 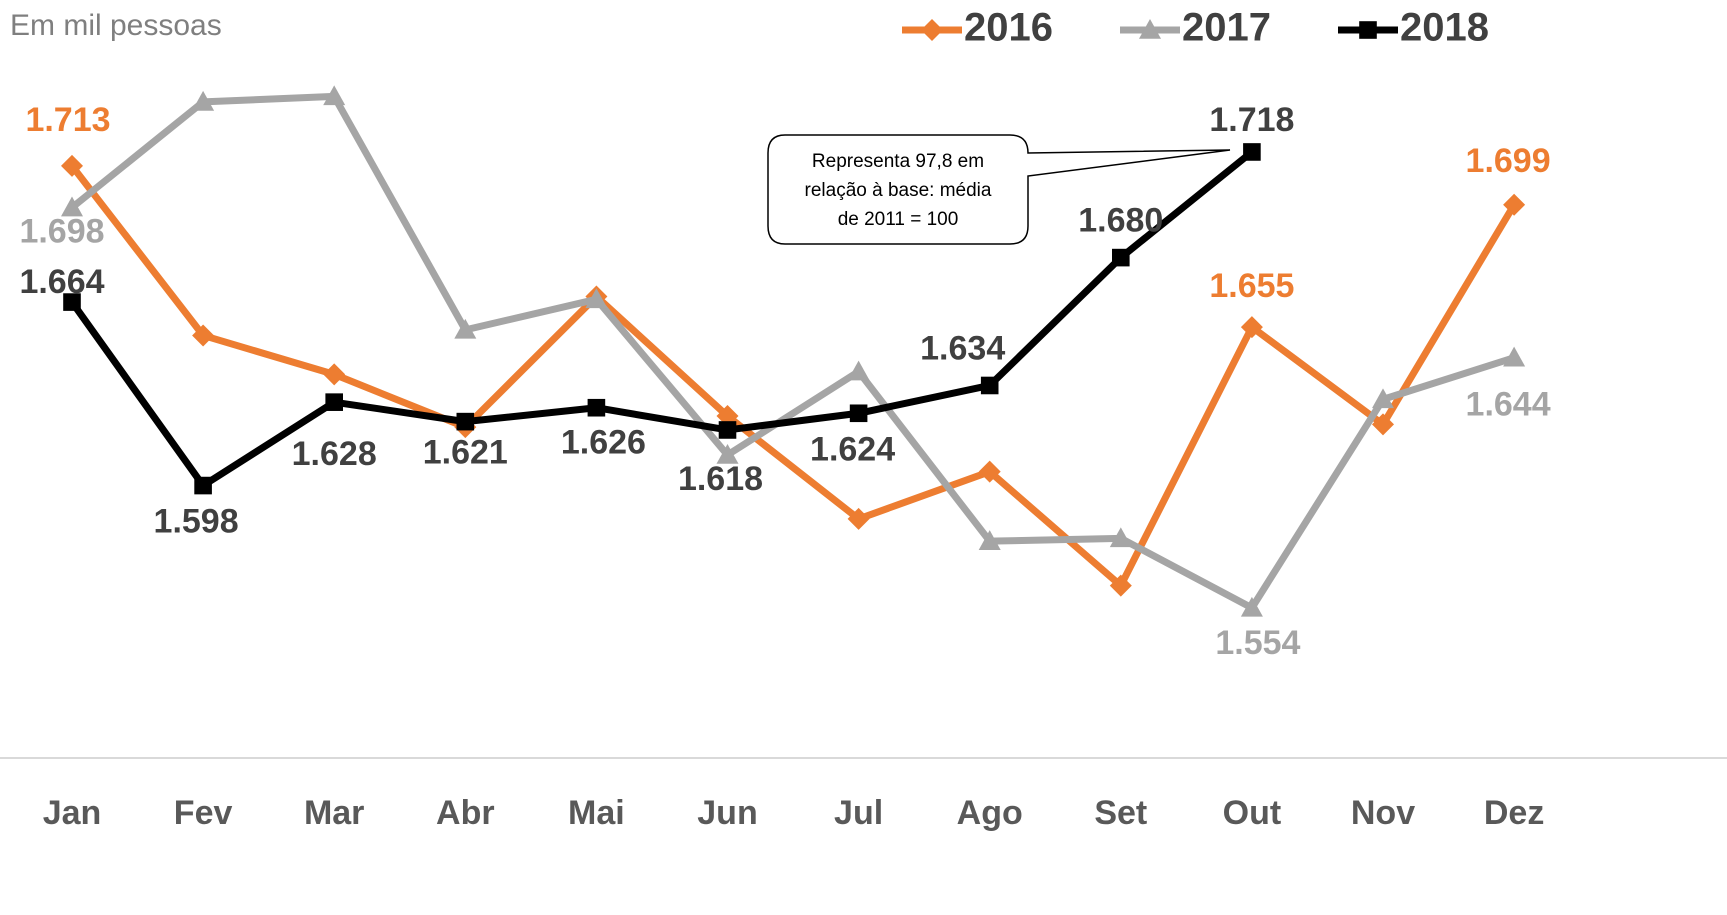 I want to click on annotation-line: relação à base: média, so click(x=898, y=190).